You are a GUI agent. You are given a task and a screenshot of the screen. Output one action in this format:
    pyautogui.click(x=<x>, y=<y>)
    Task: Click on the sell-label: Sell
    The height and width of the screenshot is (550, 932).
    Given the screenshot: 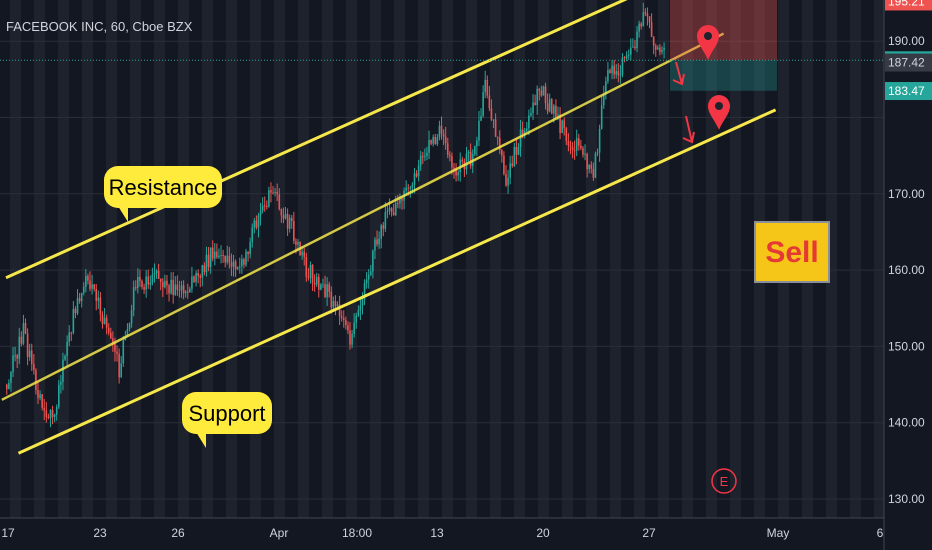 What is the action you would take?
    pyautogui.click(x=791, y=252)
    